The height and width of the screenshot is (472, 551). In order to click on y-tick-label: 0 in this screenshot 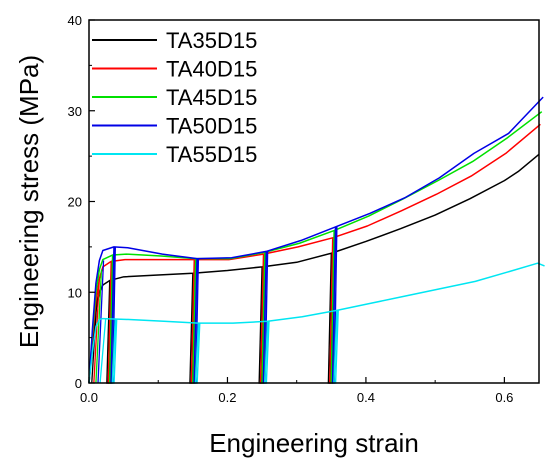, I will do `click(78, 383)`.